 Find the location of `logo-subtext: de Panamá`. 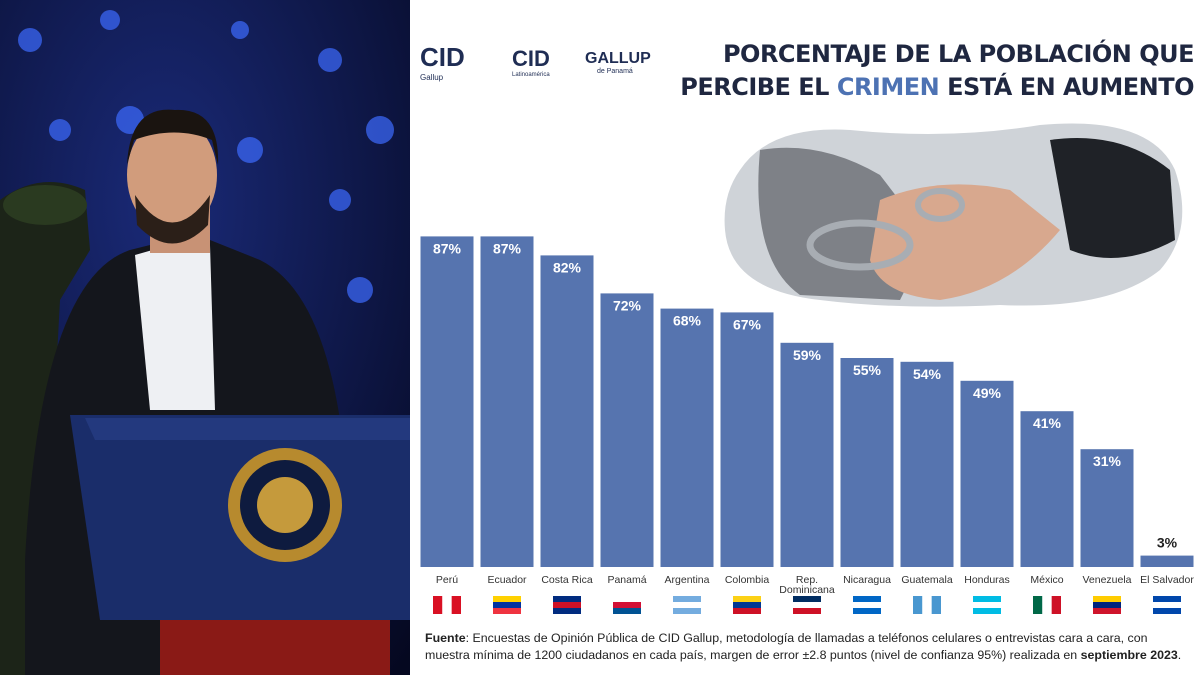

logo-subtext: de Panamá is located at coordinates (615, 71).